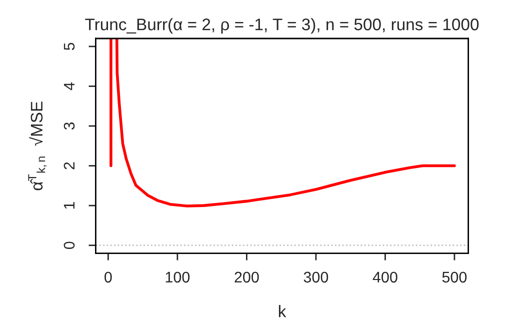 The image size is (507, 330). I want to click on y-axis-title: α̂$^{T}$$_{k,n}$ √MSE, so click(37, 146).